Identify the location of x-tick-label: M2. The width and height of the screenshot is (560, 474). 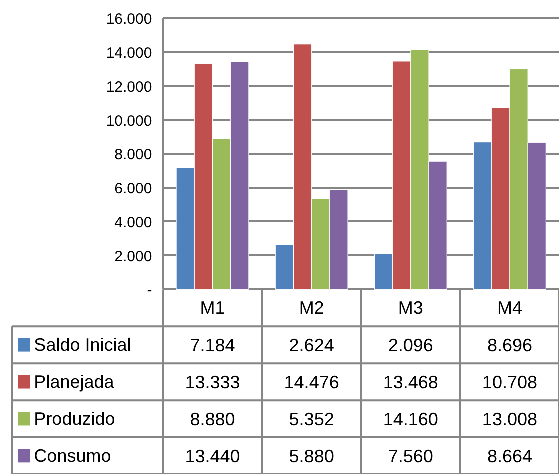
(311, 308).